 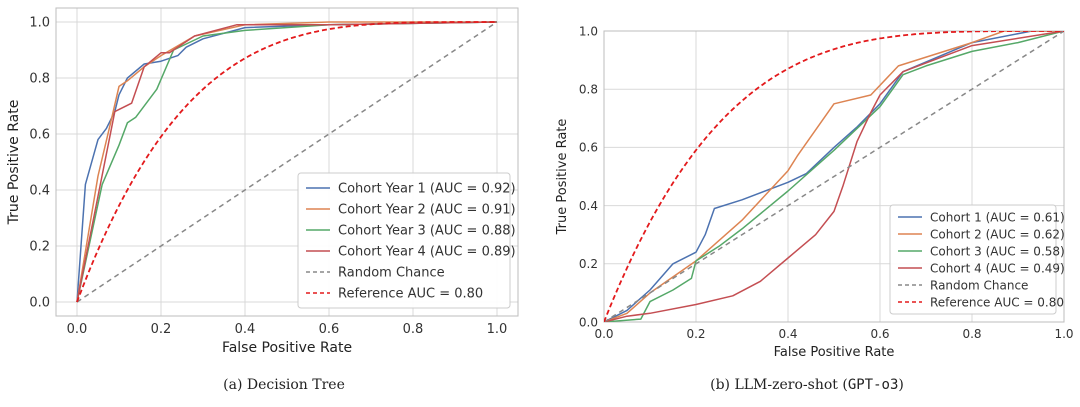 What do you see at coordinates (900, 385) in the screenshot?
I see `caption-b-suffix: )` at bounding box center [900, 385].